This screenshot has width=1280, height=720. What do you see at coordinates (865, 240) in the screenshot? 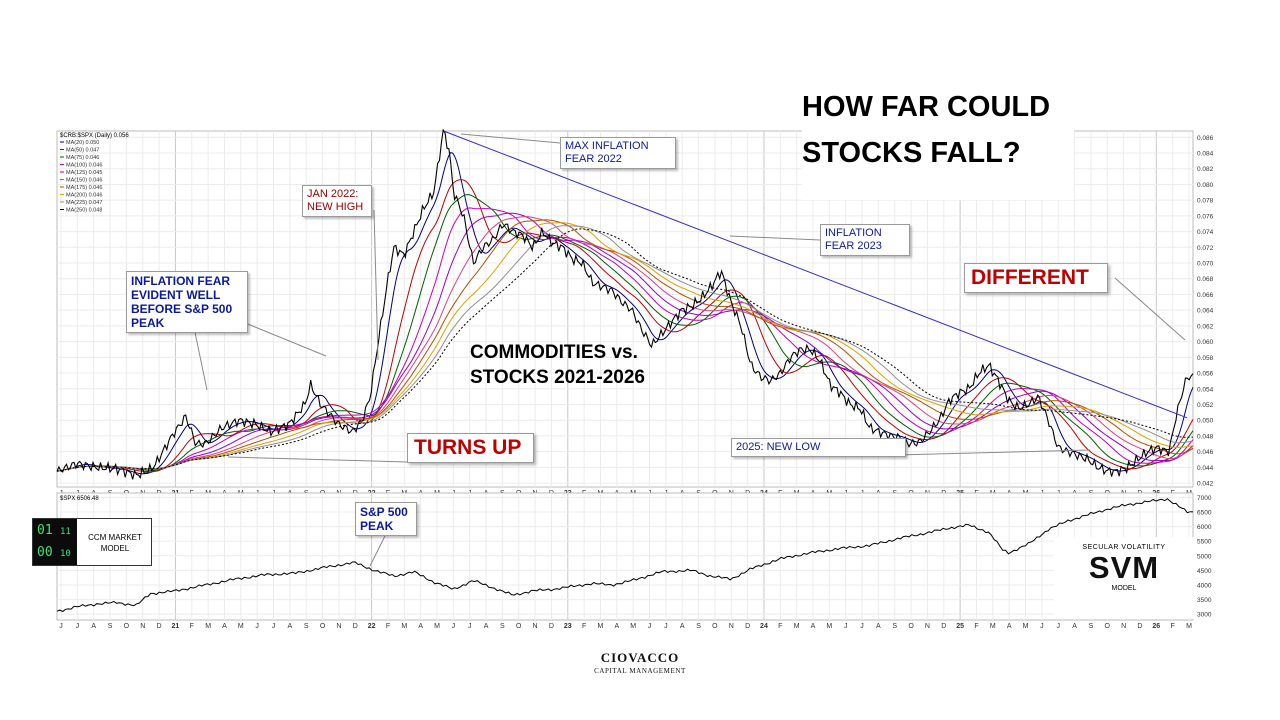
I see `inflation-2023-note: INFLATION FEAR 2023` at bounding box center [865, 240].